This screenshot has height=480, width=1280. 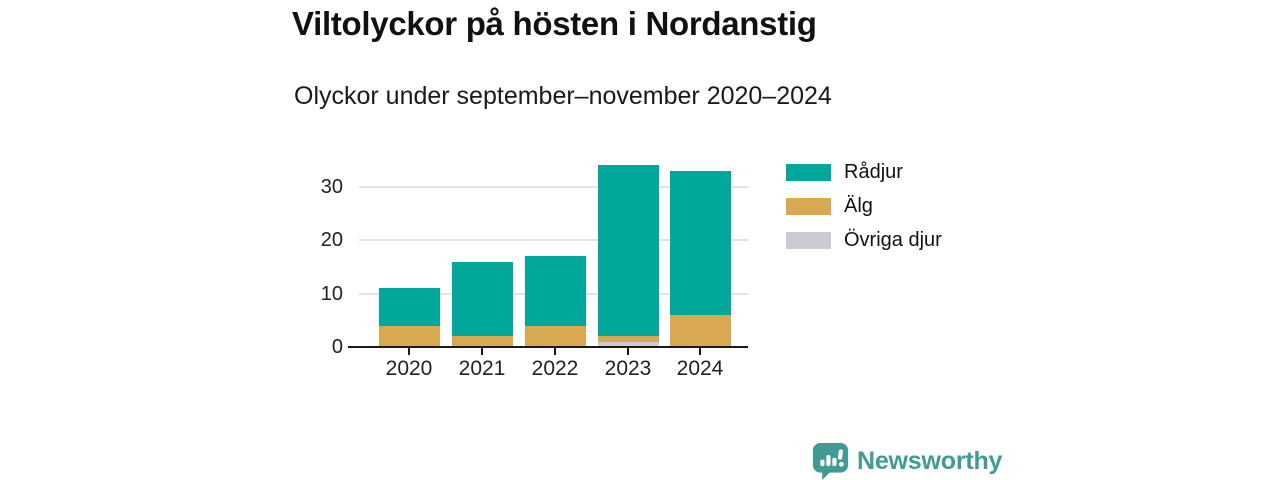 What do you see at coordinates (628, 351) in the screenshot?
I see `x-axis-tick-2023` at bounding box center [628, 351].